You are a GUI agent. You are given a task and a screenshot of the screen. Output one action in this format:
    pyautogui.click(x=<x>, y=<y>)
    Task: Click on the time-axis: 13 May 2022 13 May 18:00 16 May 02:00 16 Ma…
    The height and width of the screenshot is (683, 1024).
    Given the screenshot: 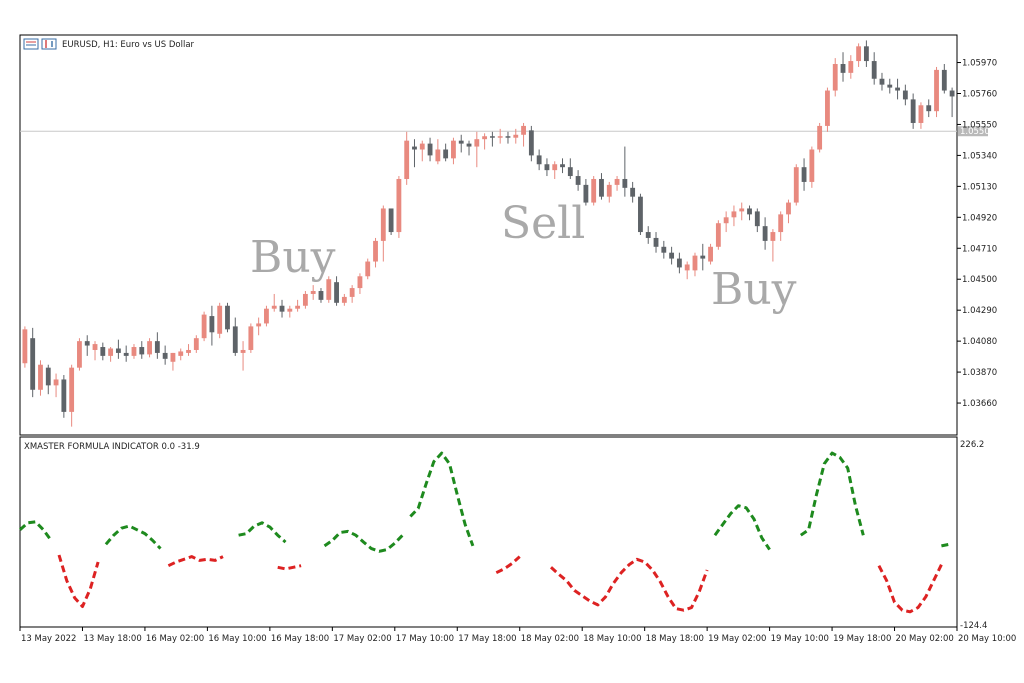 What is the action you would take?
    pyautogui.click(x=517, y=635)
    